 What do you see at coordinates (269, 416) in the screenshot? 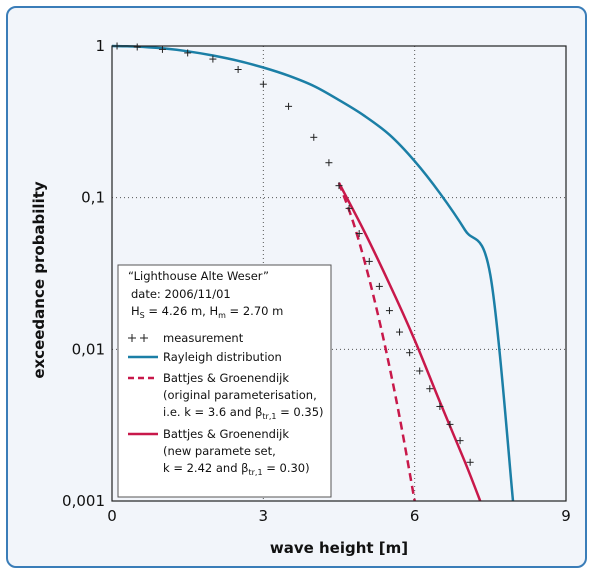
I see `bg-original-sub: tr,1` at bounding box center [269, 416].